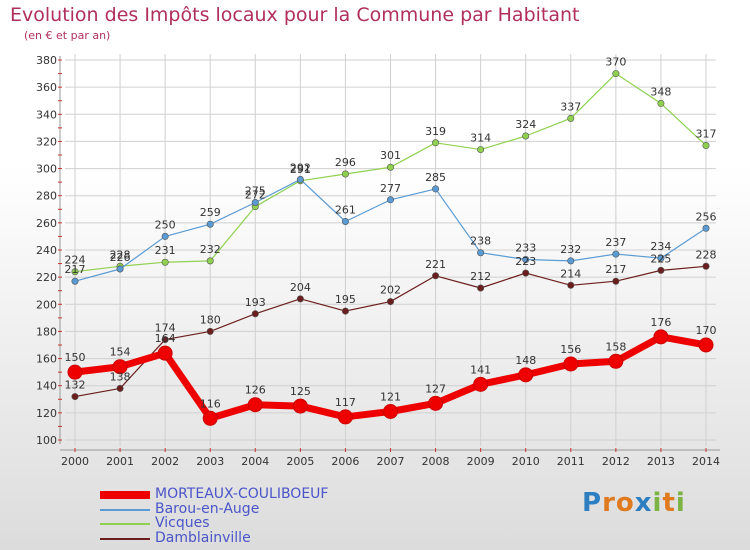 The image size is (750, 550). Describe the element at coordinates (300, 461) in the screenshot. I see `x-tick-label: 2005` at that location.